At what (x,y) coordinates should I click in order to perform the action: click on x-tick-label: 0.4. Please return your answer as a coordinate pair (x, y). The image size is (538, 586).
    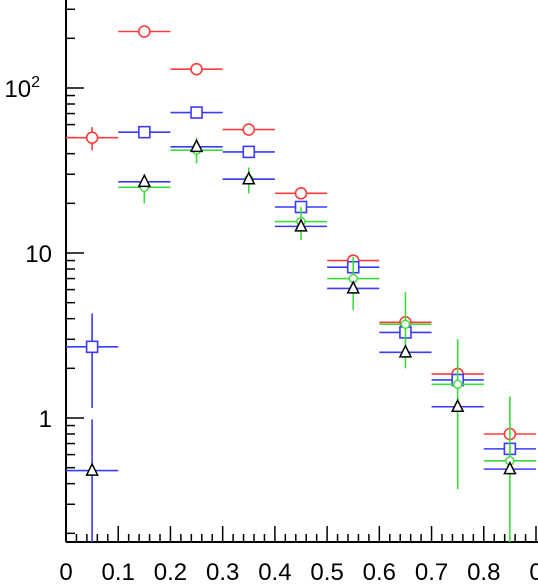
    Looking at the image, I should click on (274, 572).